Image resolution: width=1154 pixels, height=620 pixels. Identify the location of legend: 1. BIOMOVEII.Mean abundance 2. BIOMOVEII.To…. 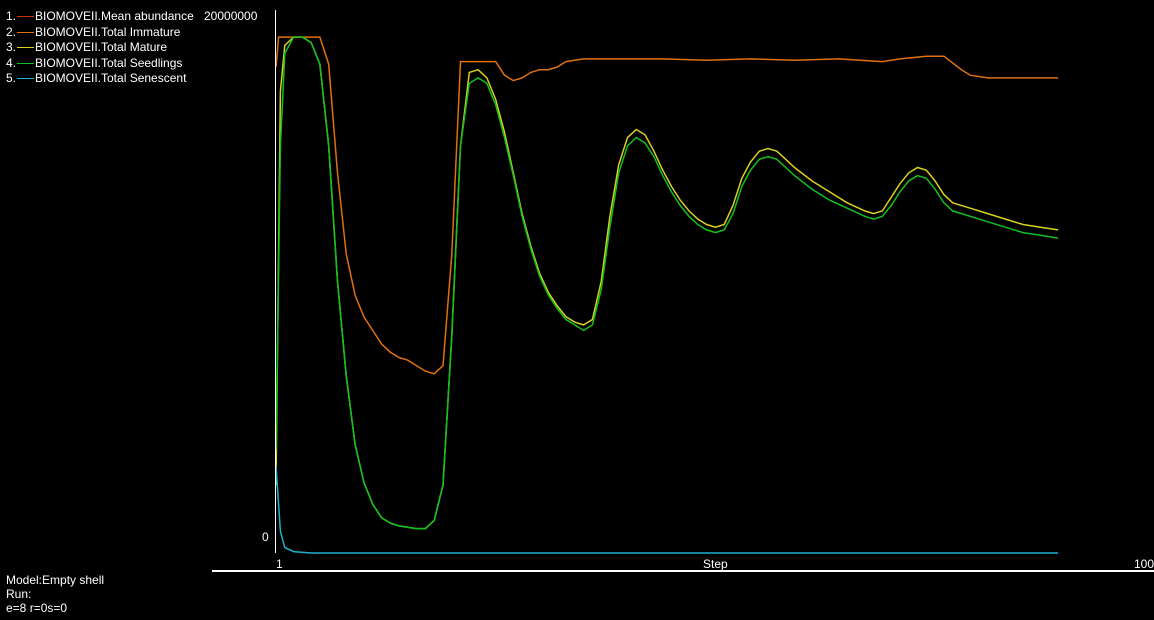
(100, 48).